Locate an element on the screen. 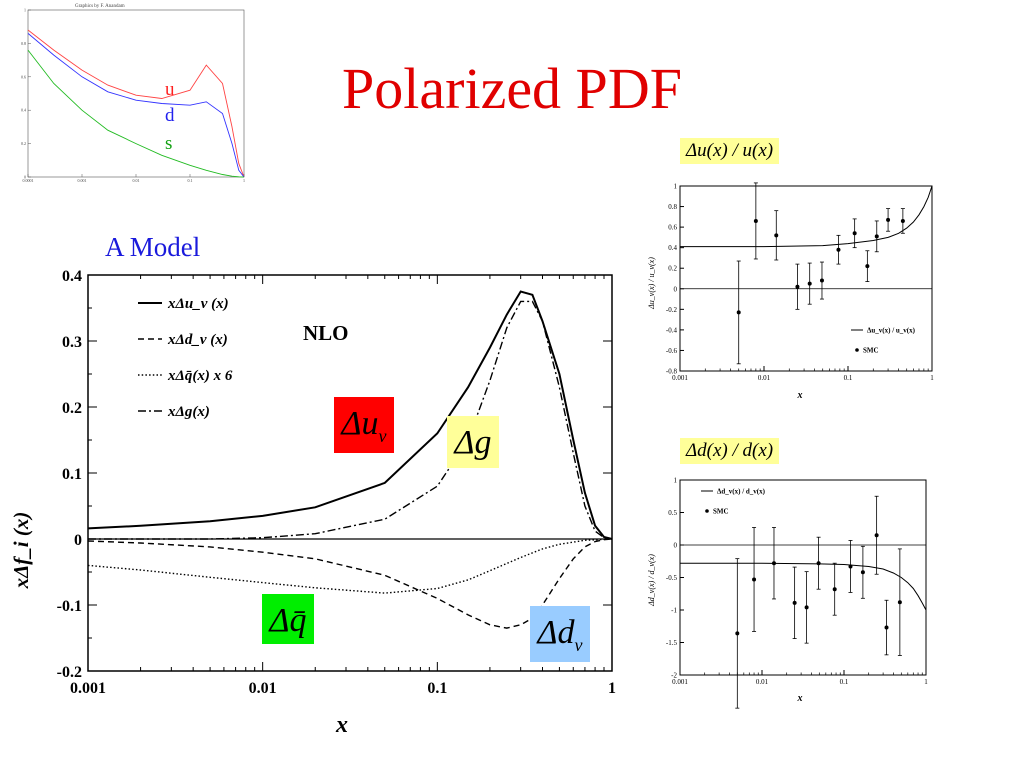 This screenshot has width=1024, height=768. thumb-series-d is located at coordinates (136, 105).